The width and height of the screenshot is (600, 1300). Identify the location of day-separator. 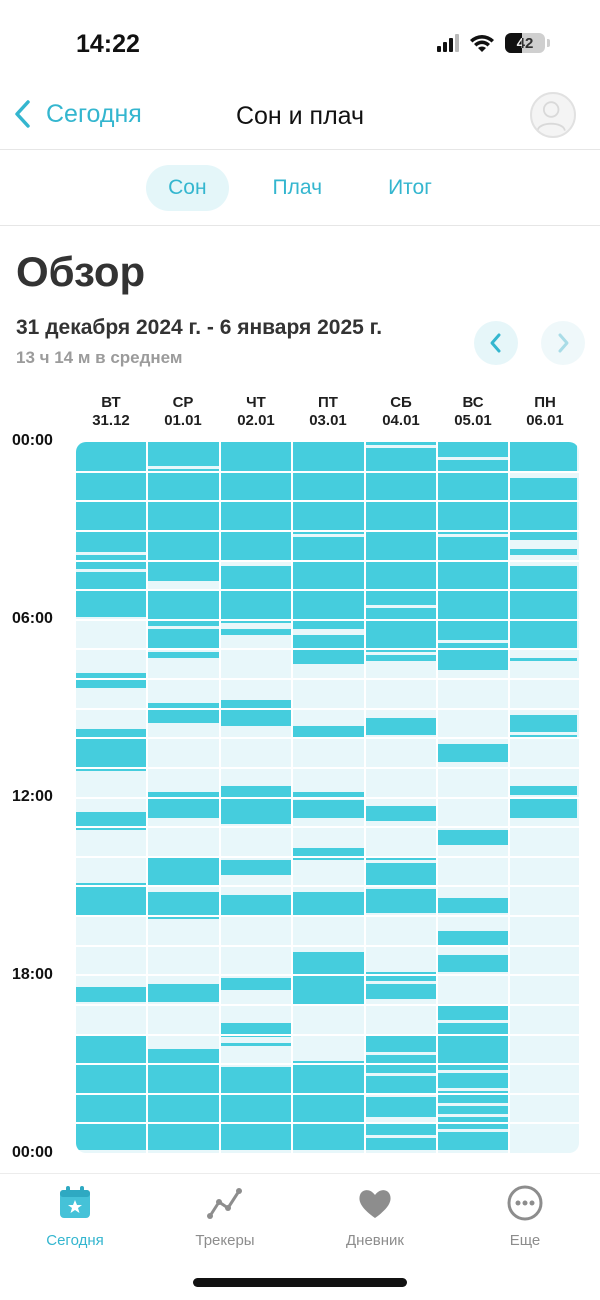
(220, 797).